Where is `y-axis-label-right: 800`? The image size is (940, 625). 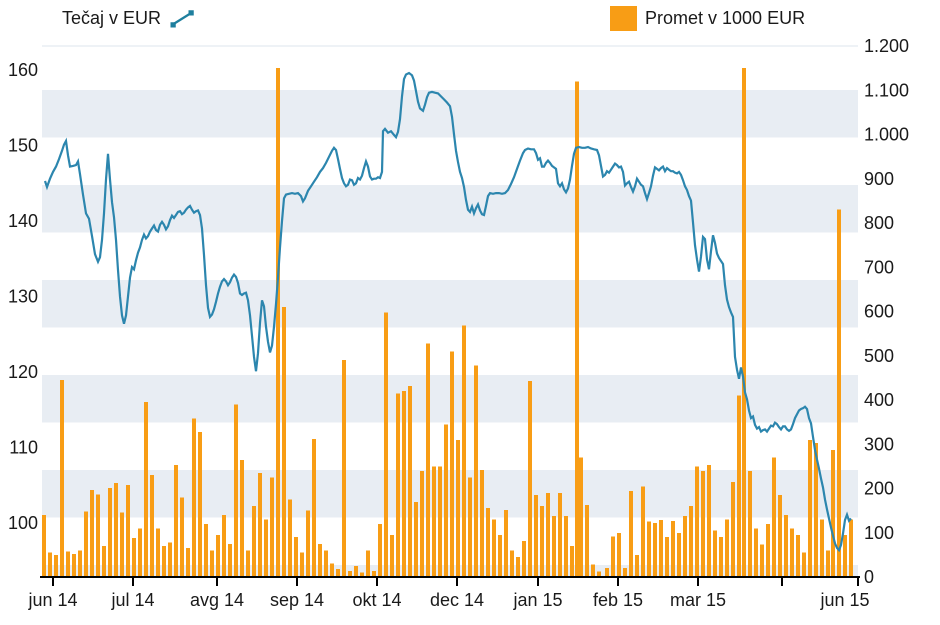
y-axis-label-right: 800 is located at coordinates (879, 223).